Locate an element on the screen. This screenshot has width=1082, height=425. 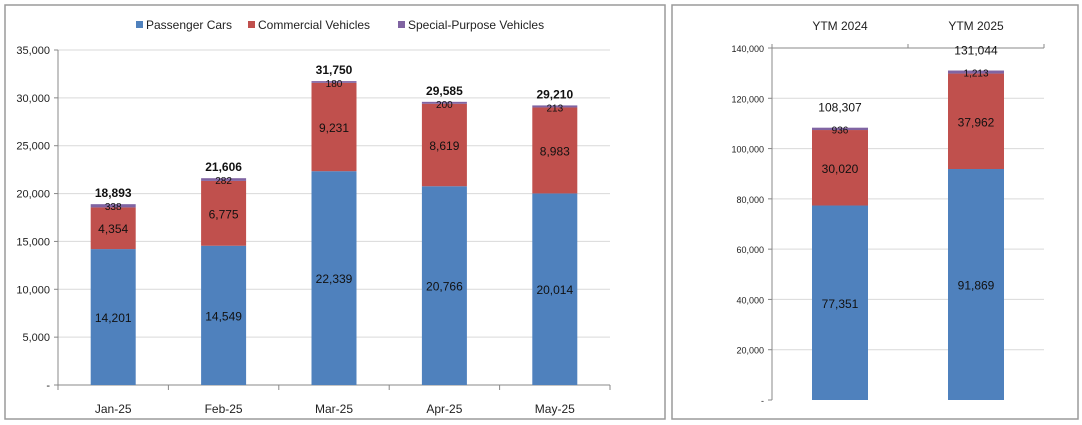
data-label: 8,983 is located at coordinates (555, 151).